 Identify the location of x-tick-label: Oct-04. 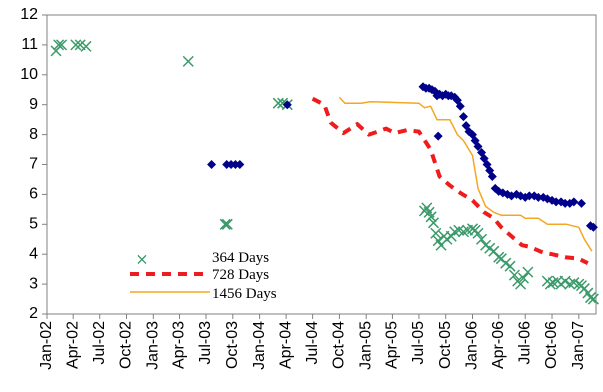
(339, 345).